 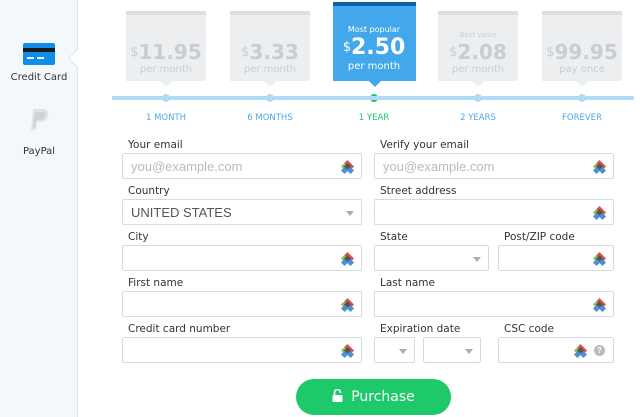 What do you see at coordinates (452, 350) in the screenshot?
I see `expiration-year-select` at bounding box center [452, 350].